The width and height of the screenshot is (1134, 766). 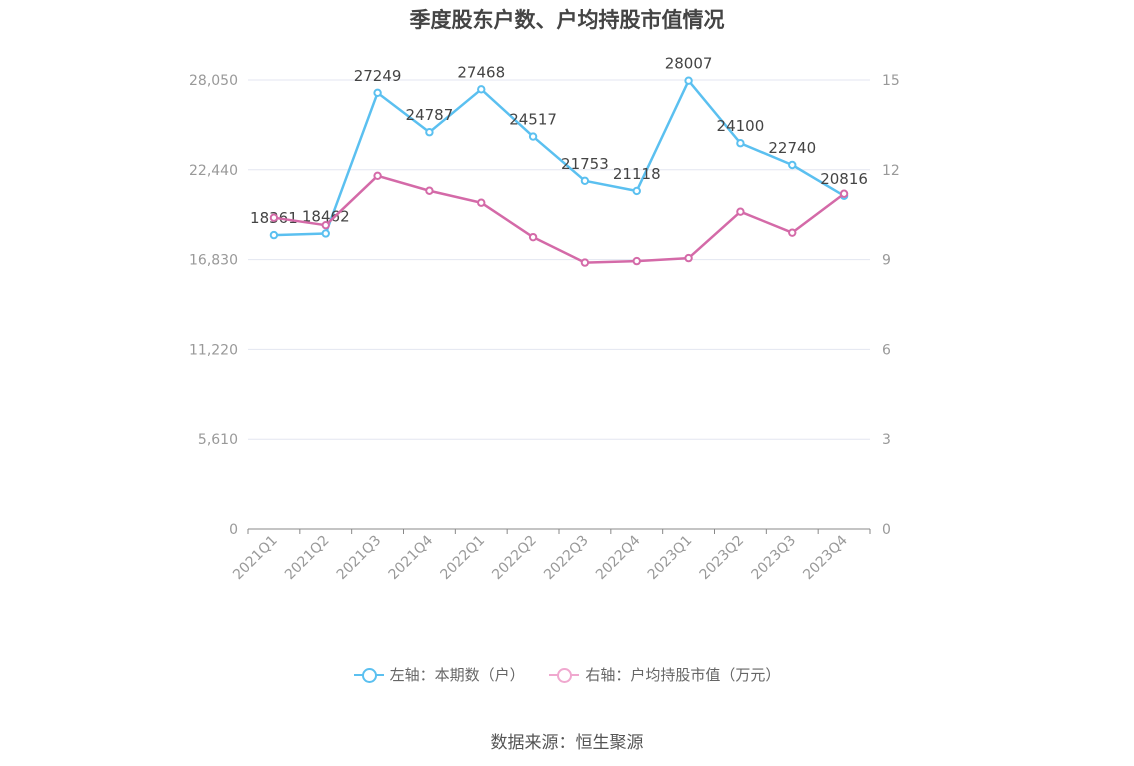 I want to click on y-left-tick-label: 5,610, so click(x=218, y=440).